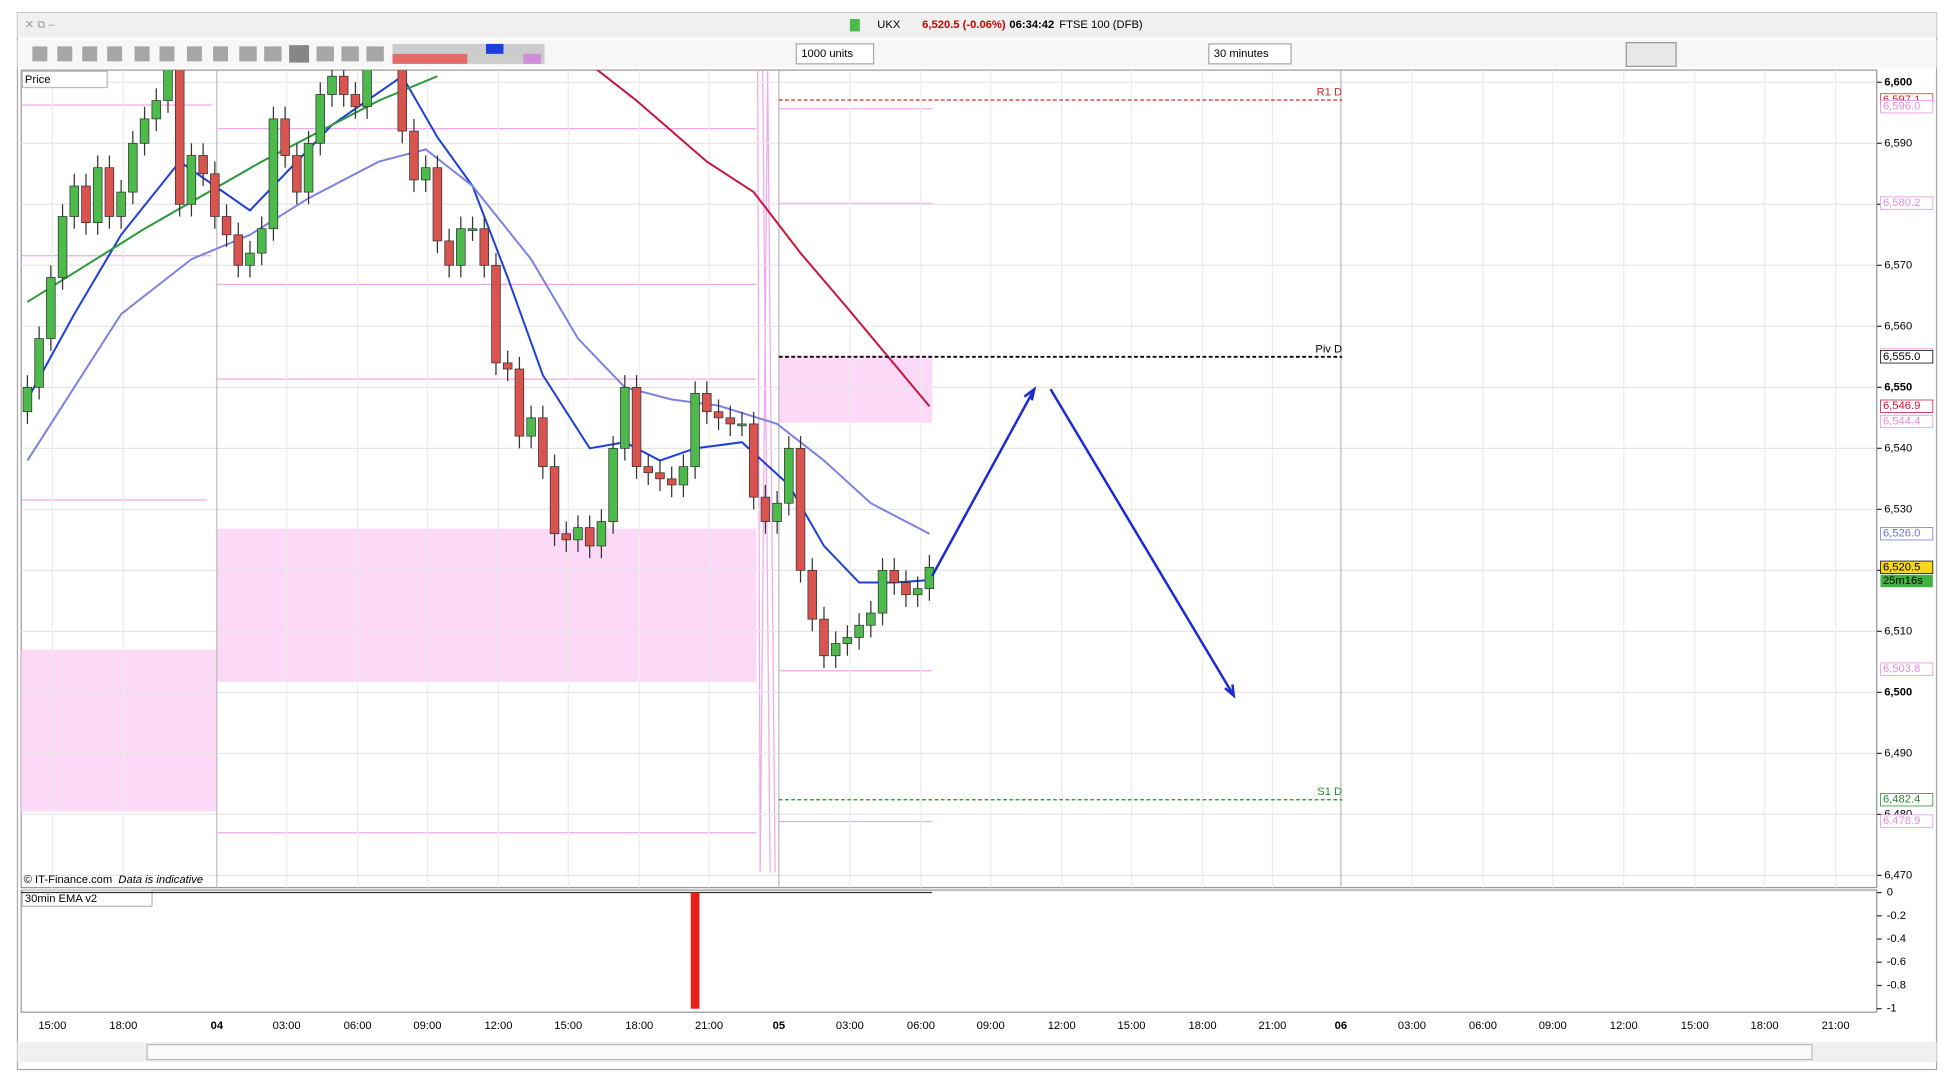 Image resolution: width=1954 pixels, height=1091 pixels. Describe the element at coordinates (1896, 939) in the screenshot. I see `y-tick-label: -0.4` at that location.